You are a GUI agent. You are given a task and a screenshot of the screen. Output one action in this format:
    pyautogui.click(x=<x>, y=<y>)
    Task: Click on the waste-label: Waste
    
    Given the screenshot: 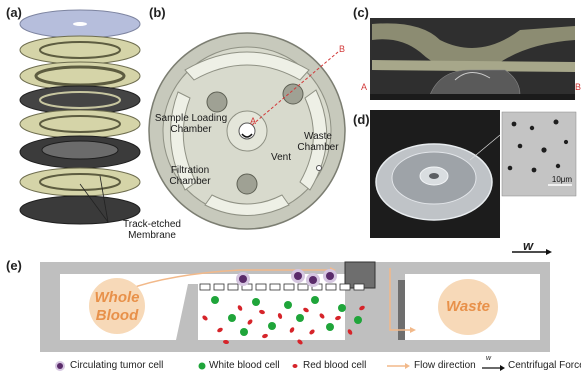 What is the action you would take?
    pyautogui.click(x=468, y=306)
    